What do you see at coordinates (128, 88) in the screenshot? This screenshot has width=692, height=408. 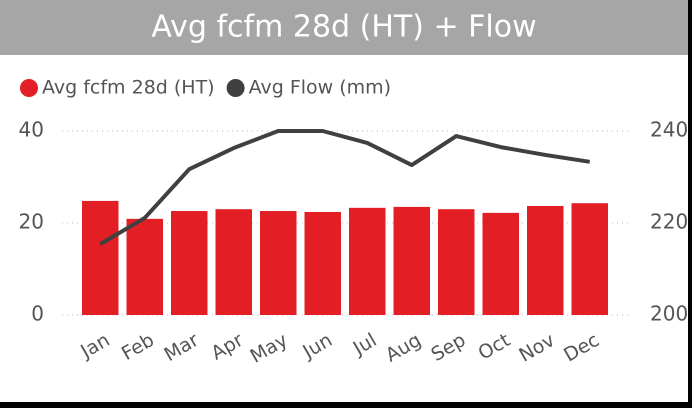 I see `legend-label: Avg fcfm 28d (HT)` at bounding box center [128, 88].